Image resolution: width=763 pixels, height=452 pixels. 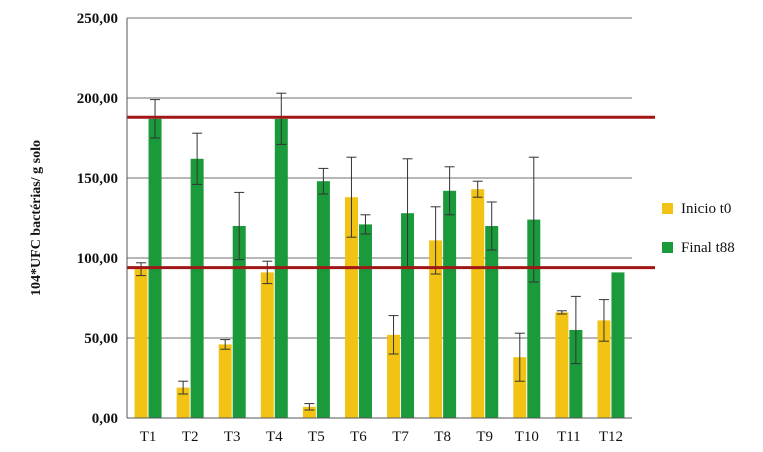 What do you see at coordinates (611, 437) in the screenshot?
I see `x-tick-label: T12` at bounding box center [611, 437].